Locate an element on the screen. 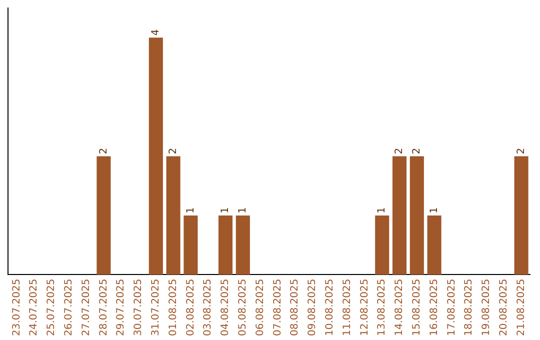 This screenshot has height=340, width=540. x-tick-label: 19.08.2025 is located at coordinates (486, 307).